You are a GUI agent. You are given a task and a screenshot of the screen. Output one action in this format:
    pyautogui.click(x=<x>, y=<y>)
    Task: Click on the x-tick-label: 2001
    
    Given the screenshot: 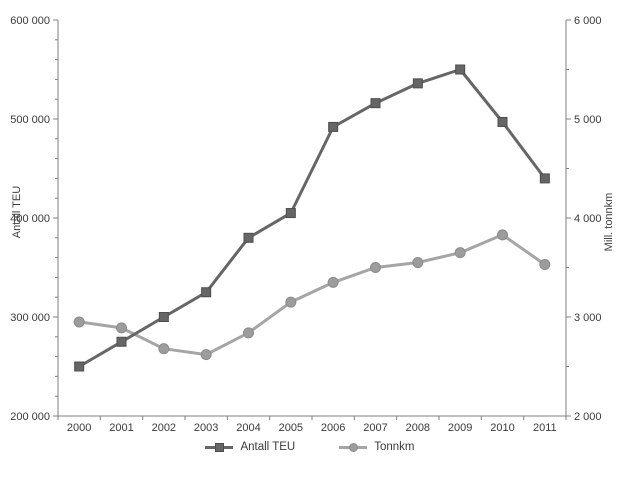 What is the action you would take?
    pyautogui.click(x=121, y=428)
    